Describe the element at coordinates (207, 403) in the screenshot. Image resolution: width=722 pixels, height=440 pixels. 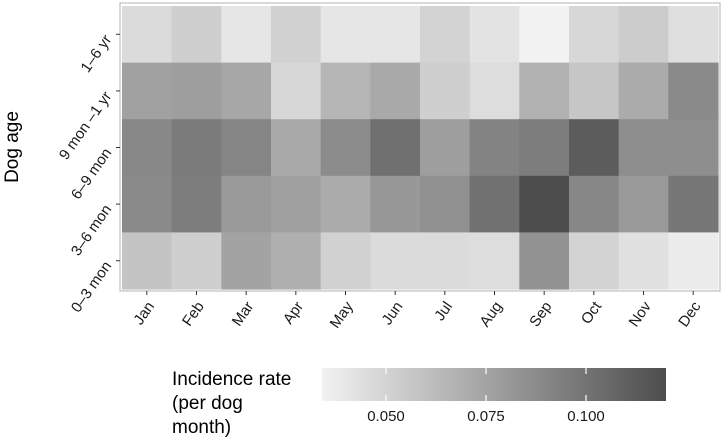
I see `legend-title-line-2: (per dog` at that location.